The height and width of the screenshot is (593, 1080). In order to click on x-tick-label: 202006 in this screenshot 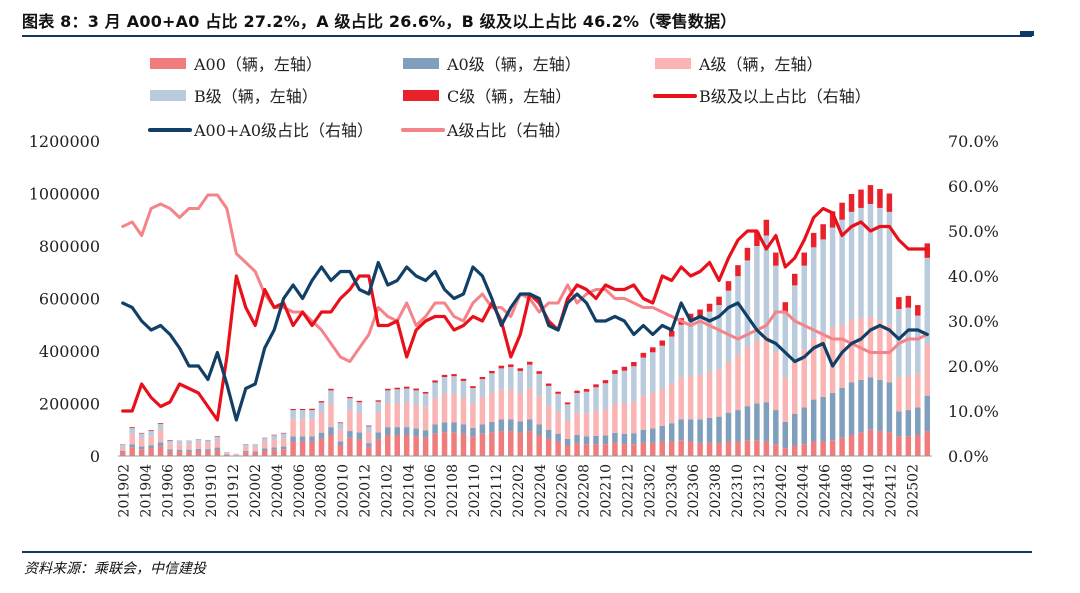, I will do `click(300, 491)`.